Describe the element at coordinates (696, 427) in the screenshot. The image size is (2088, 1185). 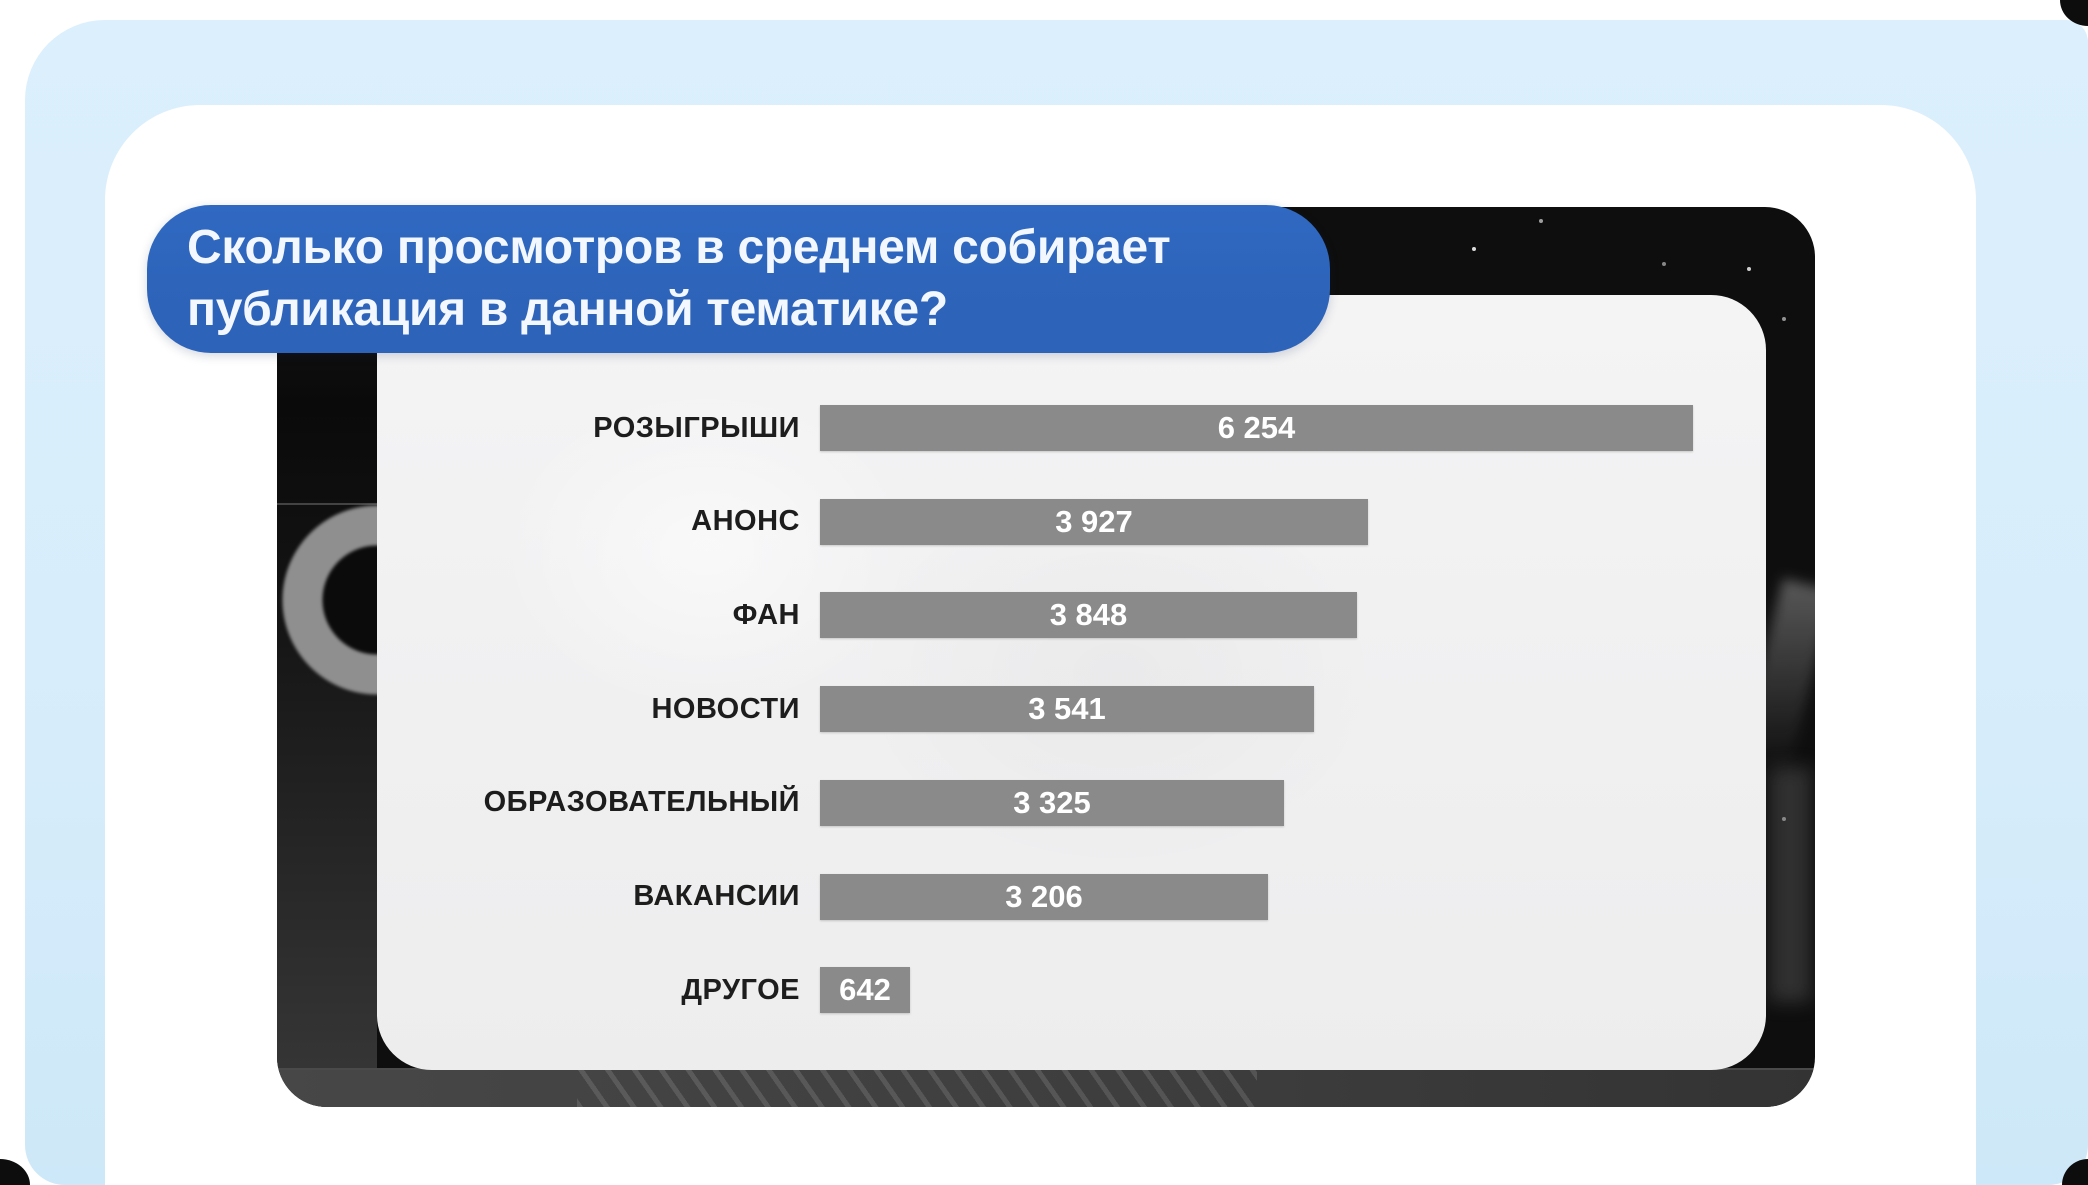
I see `category-label: РОЗЫГРЫШИ` at that location.